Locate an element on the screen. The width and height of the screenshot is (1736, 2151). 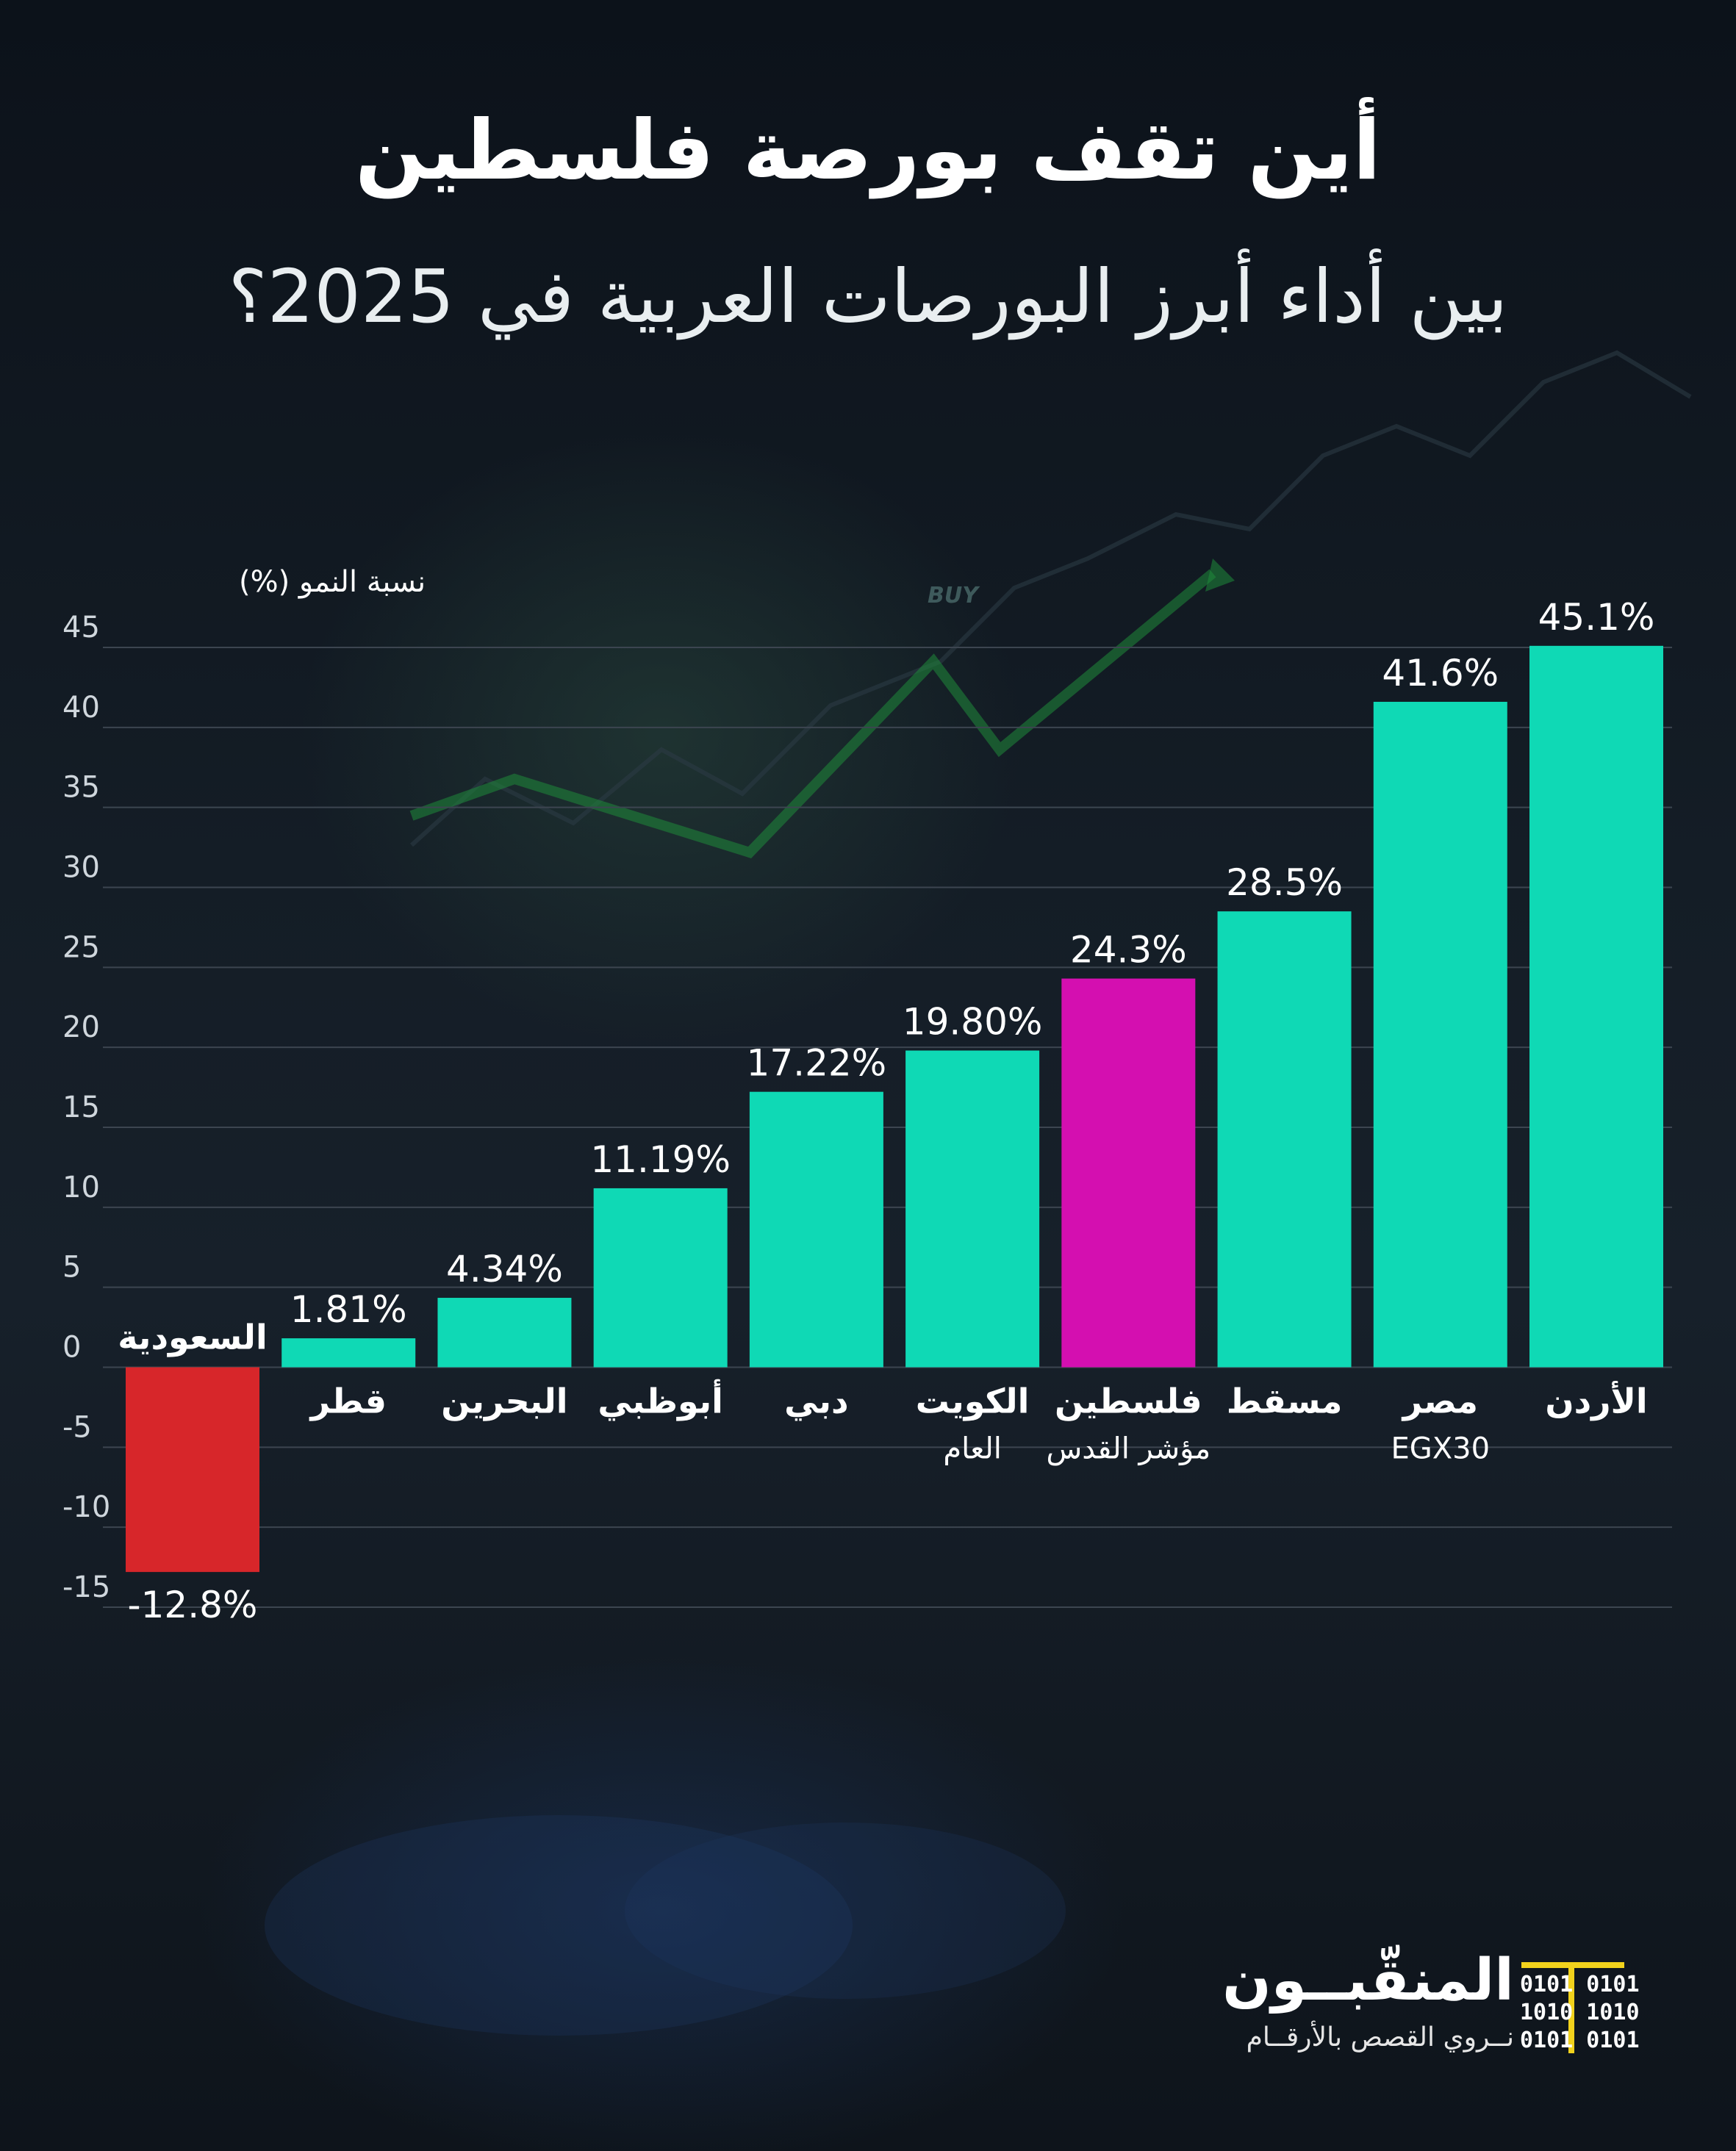
y-tick-label: 30 is located at coordinates (81, 868).